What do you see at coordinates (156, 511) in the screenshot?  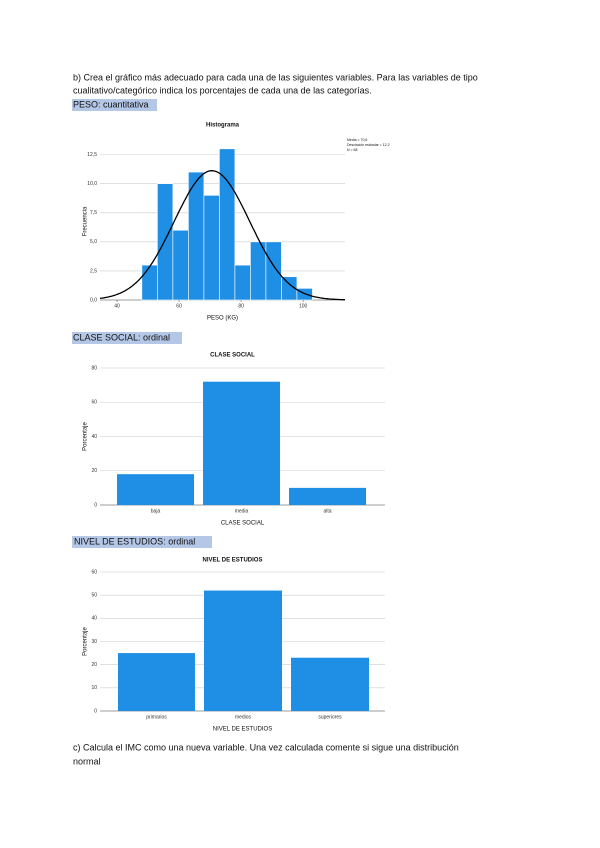 I see `x-tick-label: baja` at bounding box center [156, 511].